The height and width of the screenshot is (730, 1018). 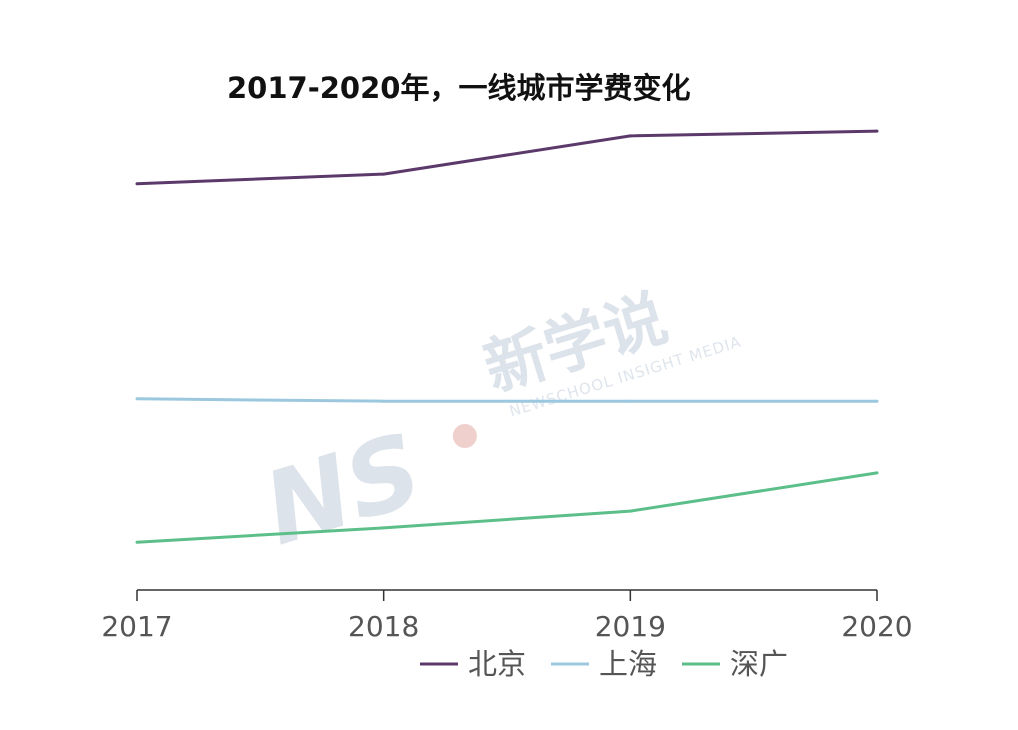 What do you see at coordinates (136, 626) in the screenshot?
I see `x-tick-label: 2017` at bounding box center [136, 626].